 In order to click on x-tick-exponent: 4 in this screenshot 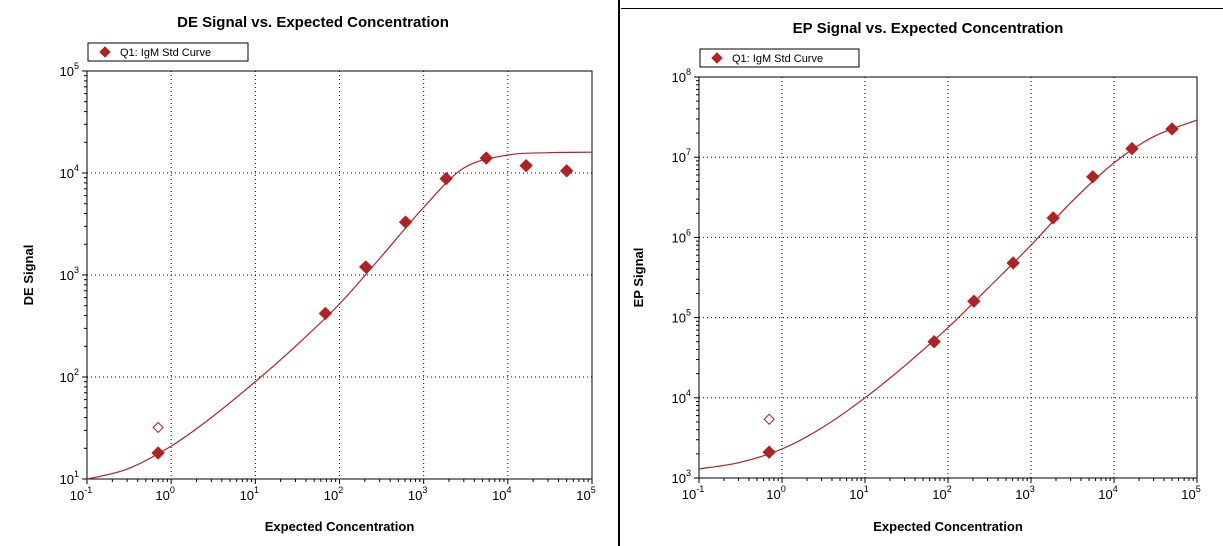, I will do `click(509, 490)`.